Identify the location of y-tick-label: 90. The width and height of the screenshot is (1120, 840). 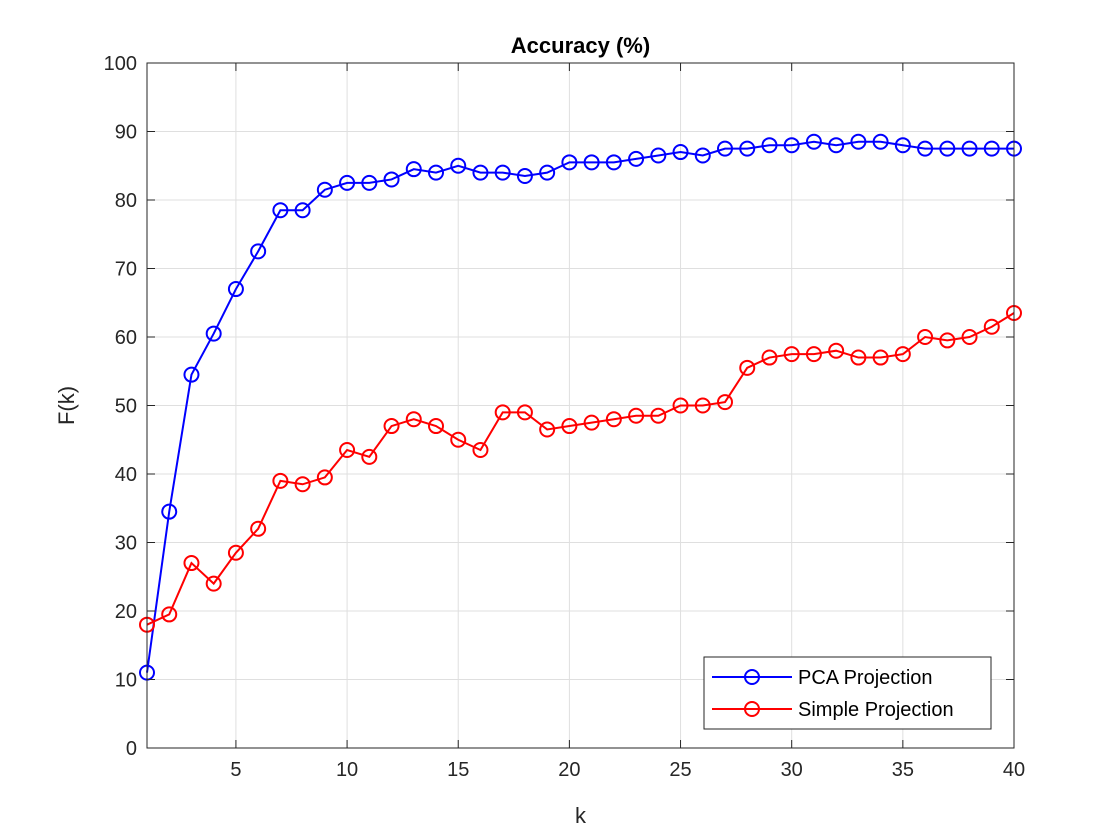
(126, 133).